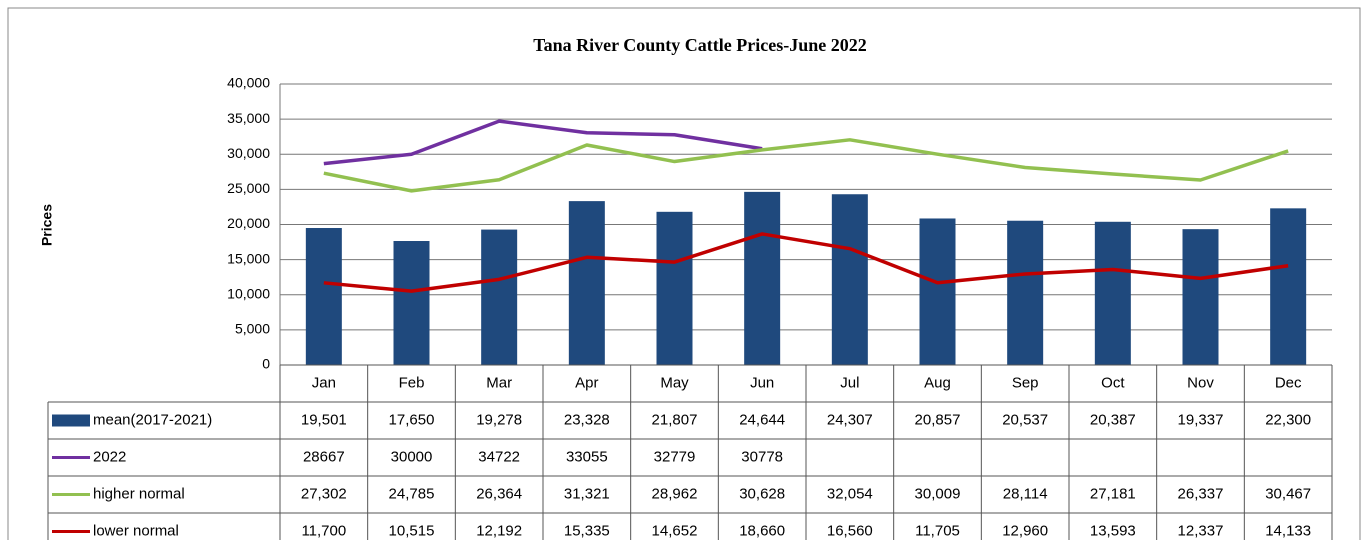  What do you see at coordinates (248, 118) in the screenshot?
I see `y-tick-label: 35,000` at bounding box center [248, 118].